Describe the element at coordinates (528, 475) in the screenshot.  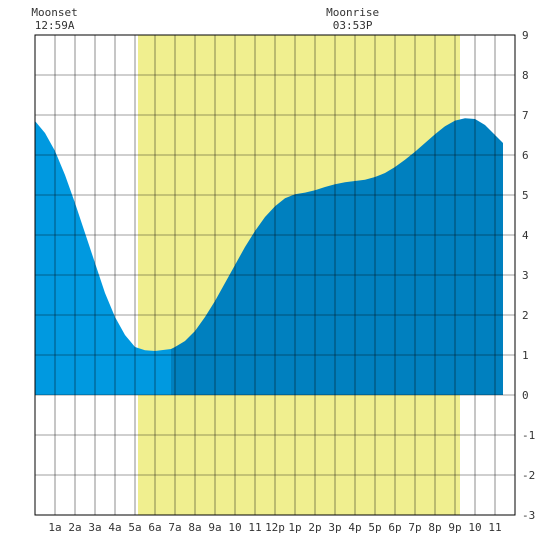
I see `y-tick-label: -2` at that location.